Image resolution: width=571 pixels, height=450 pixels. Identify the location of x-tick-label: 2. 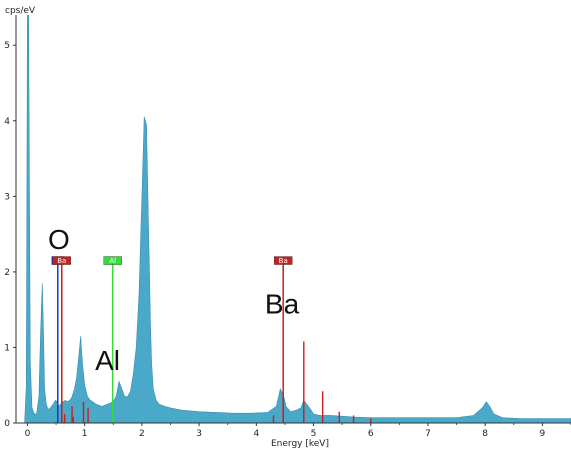
(142, 434).